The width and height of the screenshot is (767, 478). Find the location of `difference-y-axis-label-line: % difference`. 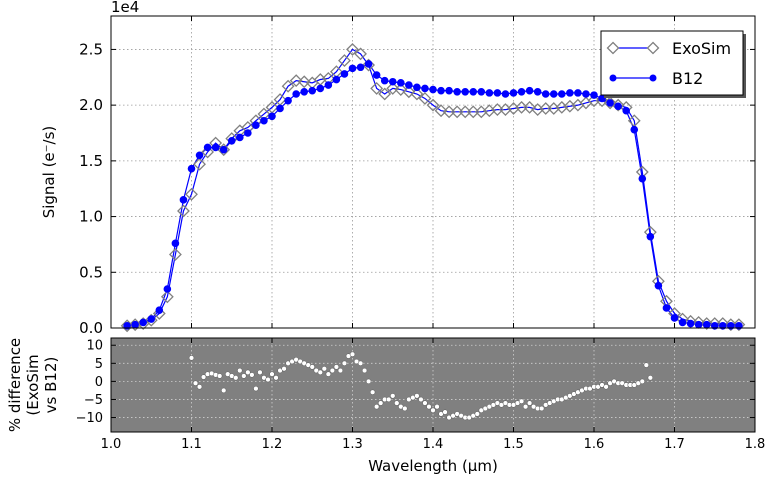

difference-y-axis-label-line: % difference is located at coordinates (15, 385).